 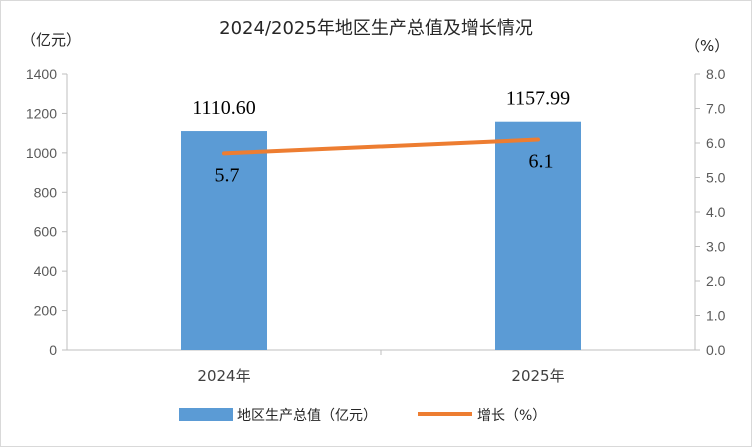 What do you see at coordinates (707, 46) in the screenshot?
I see `y2-axis-unit-label: （%）` at bounding box center [707, 46].